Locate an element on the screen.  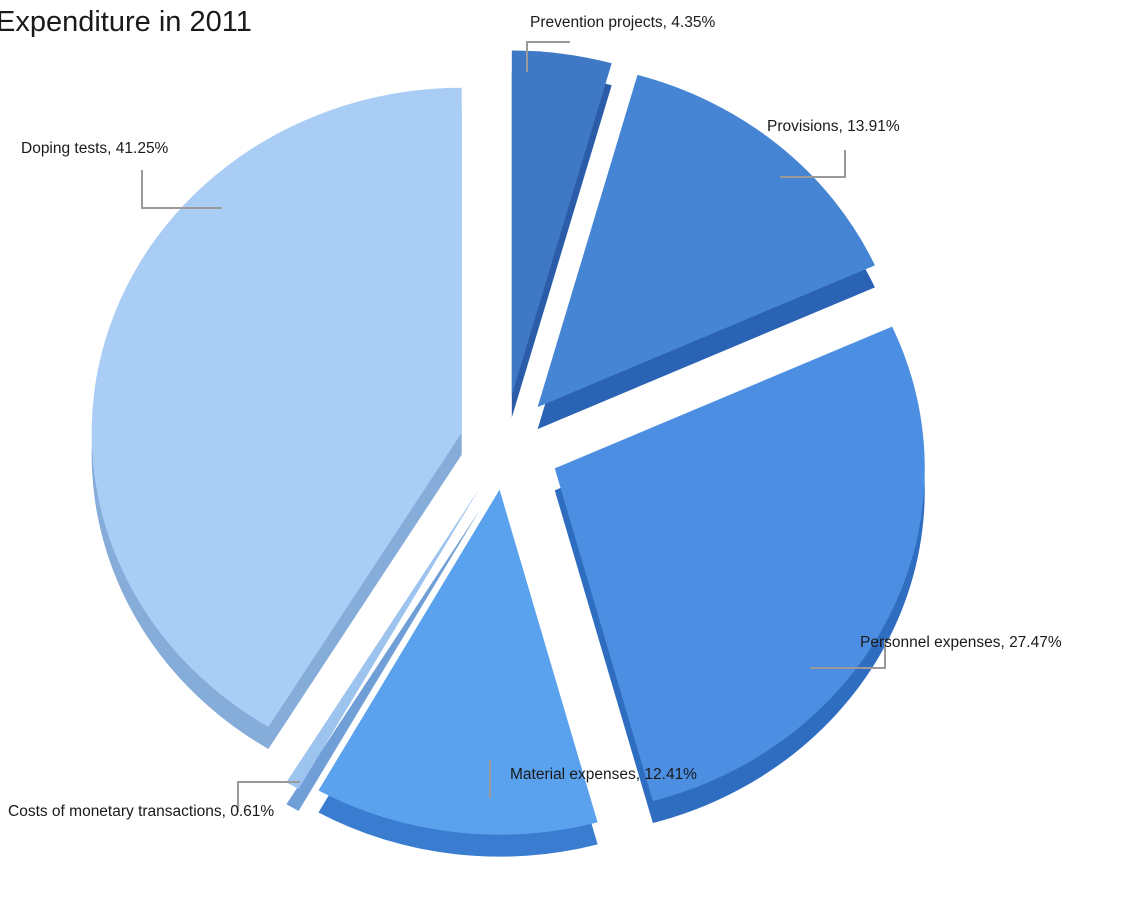
slice-label-4: Costs of monetary transactions, 0.61% is located at coordinates (141, 811).